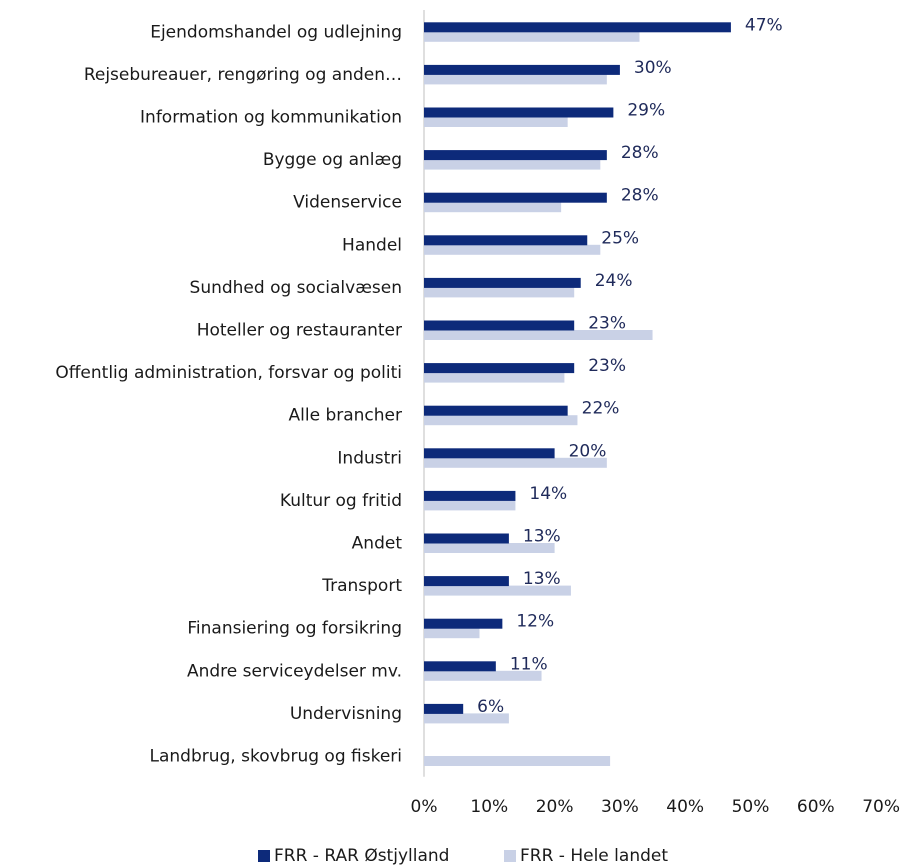 Image resolution: width=903 pixels, height=865 pixels. What do you see at coordinates (816, 807) in the screenshot?
I see `x-tick-label: 60%` at bounding box center [816, 807].